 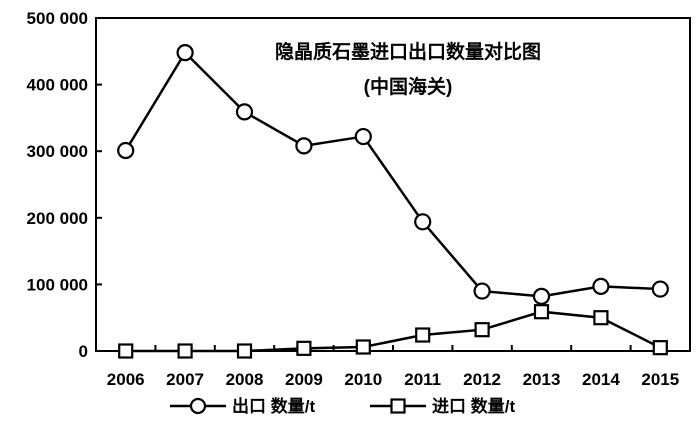 I want to click on series-line, so click(x=393, y=331).